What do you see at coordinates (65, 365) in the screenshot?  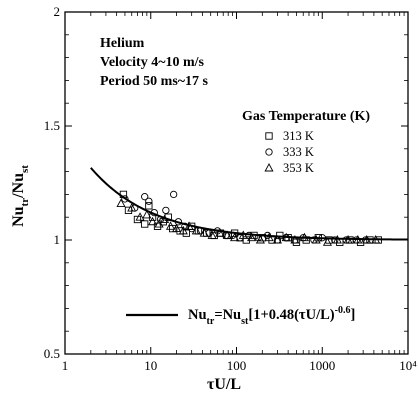 I see `x-tick-label: 1` at bounding box center [65, 365].